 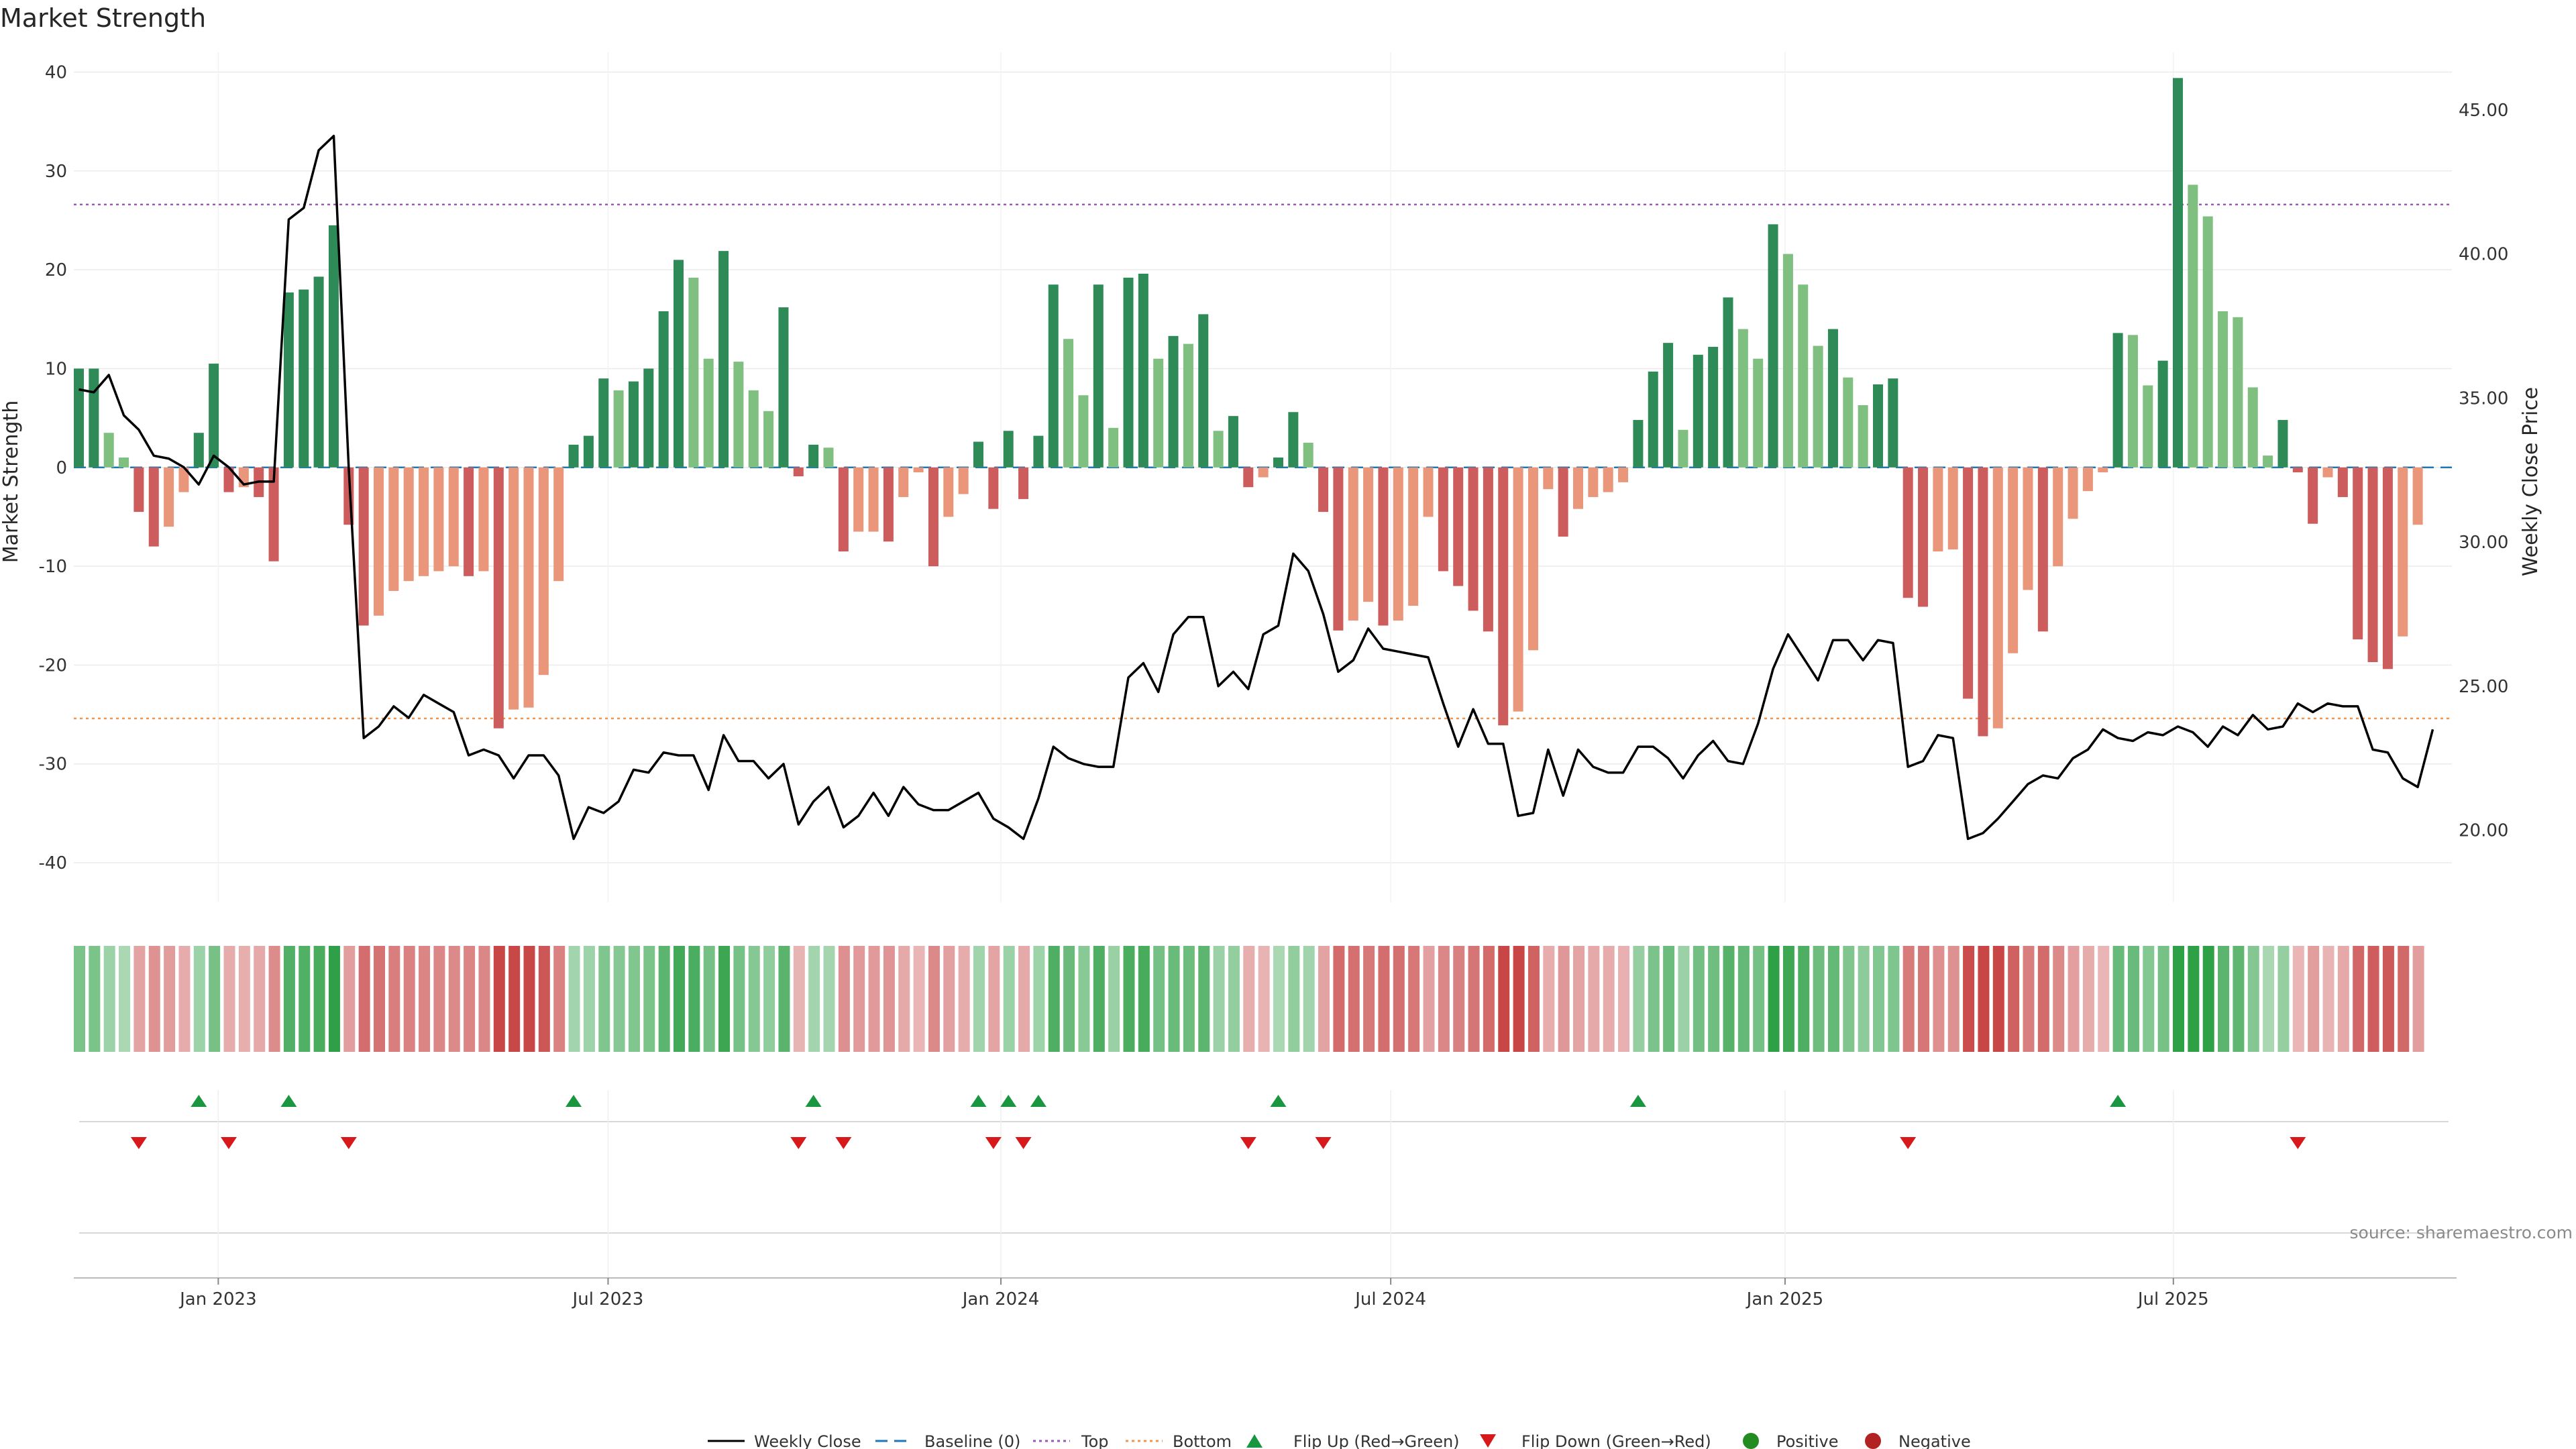 What do you see at coordinates (1785, 1299) in the screenshot?
I see `x-tick-label: Jan 2025` at bounding box center [1785, 1299].